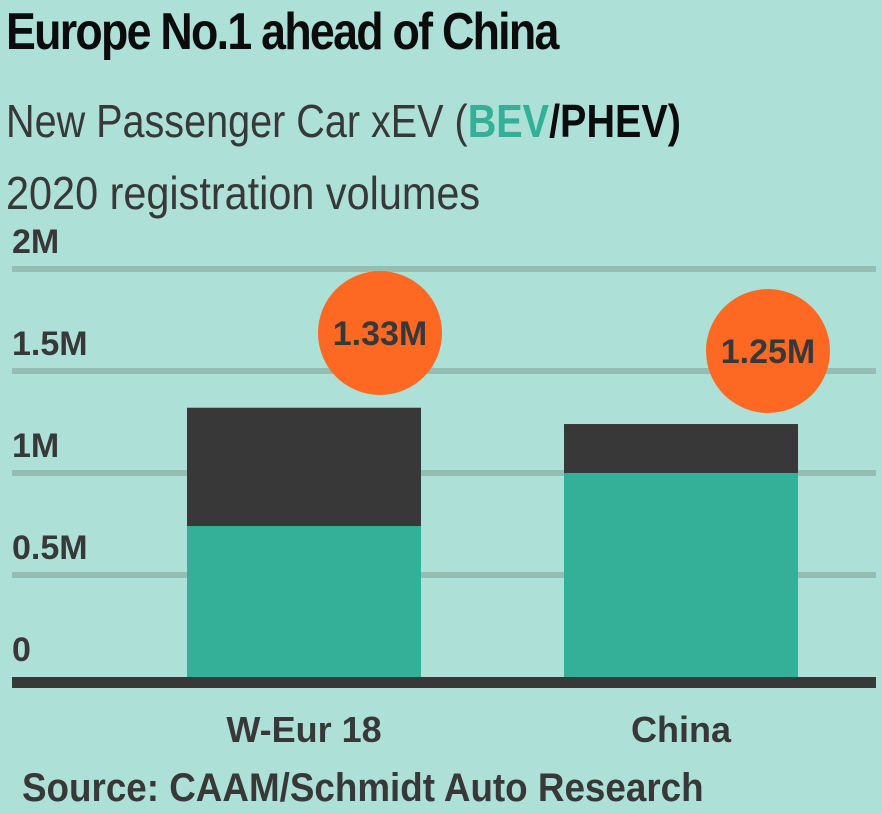  Describe the element at coordinates (555, 121) in the screenshot. I see `legend-slash: /` at that location.